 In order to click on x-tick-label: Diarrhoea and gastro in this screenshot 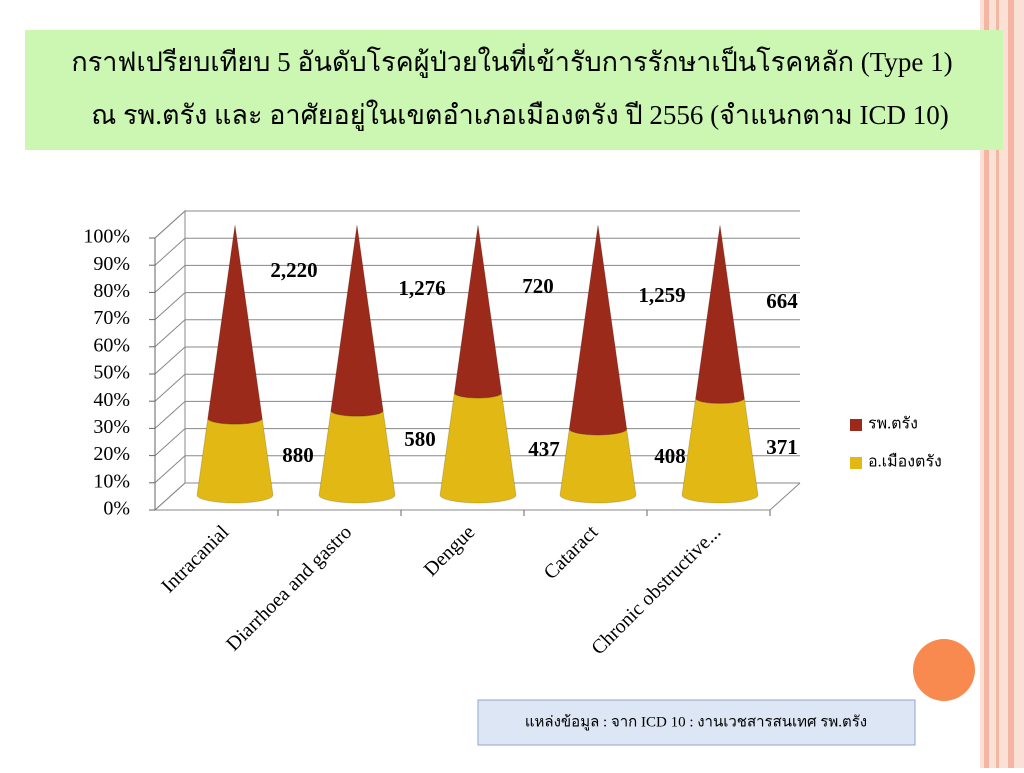, I will do `click(289, 588)`.